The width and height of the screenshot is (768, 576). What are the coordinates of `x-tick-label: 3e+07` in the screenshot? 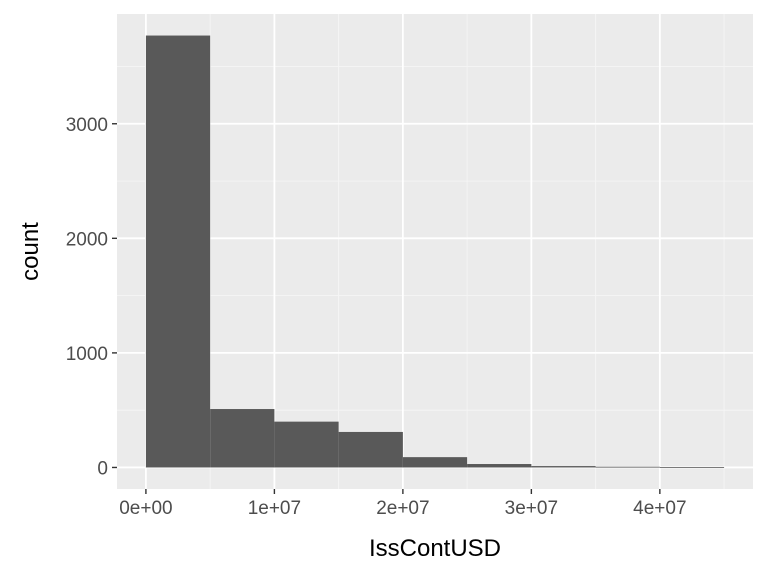 It's located at (531, 508).